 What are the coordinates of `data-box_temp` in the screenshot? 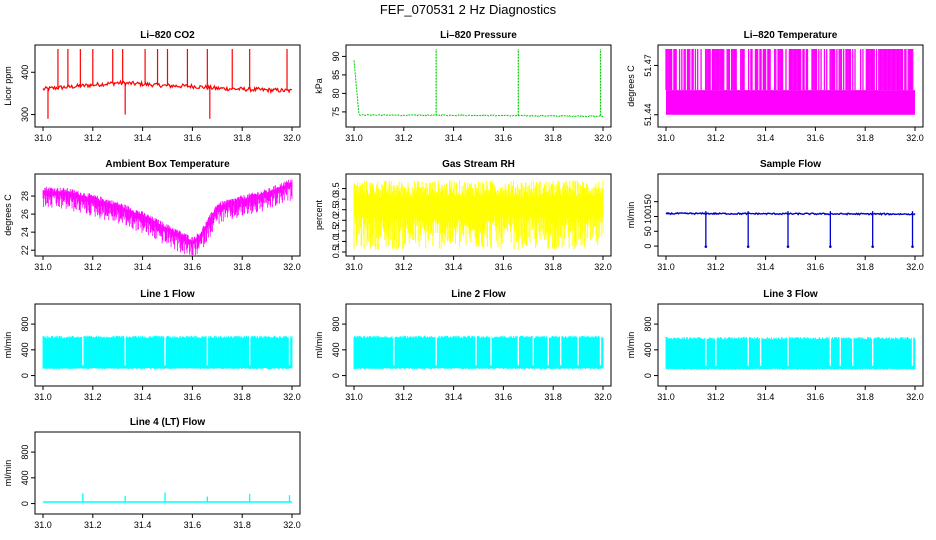 It's located at (167, 217).